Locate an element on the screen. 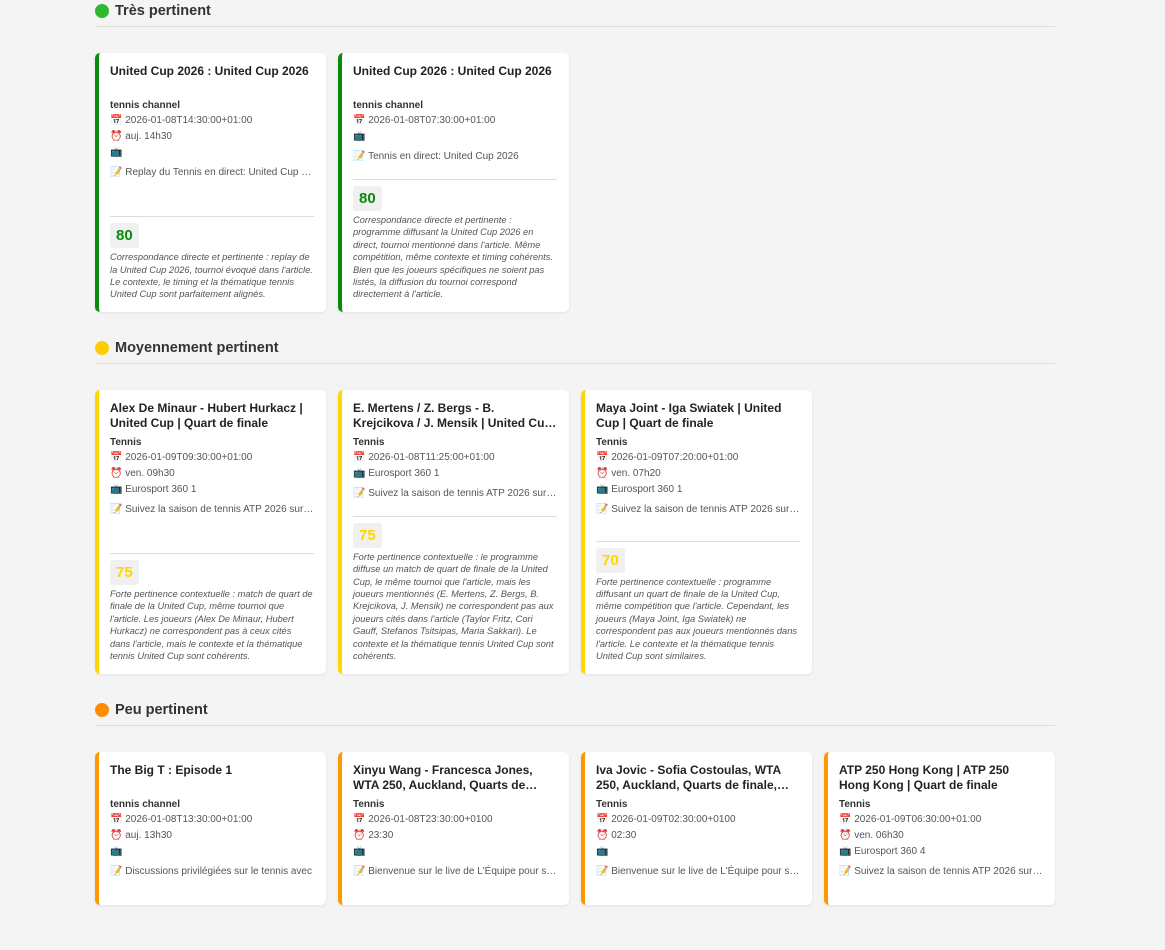  time-row: ⏰ 02:30 is located at coordinates (698, 836).